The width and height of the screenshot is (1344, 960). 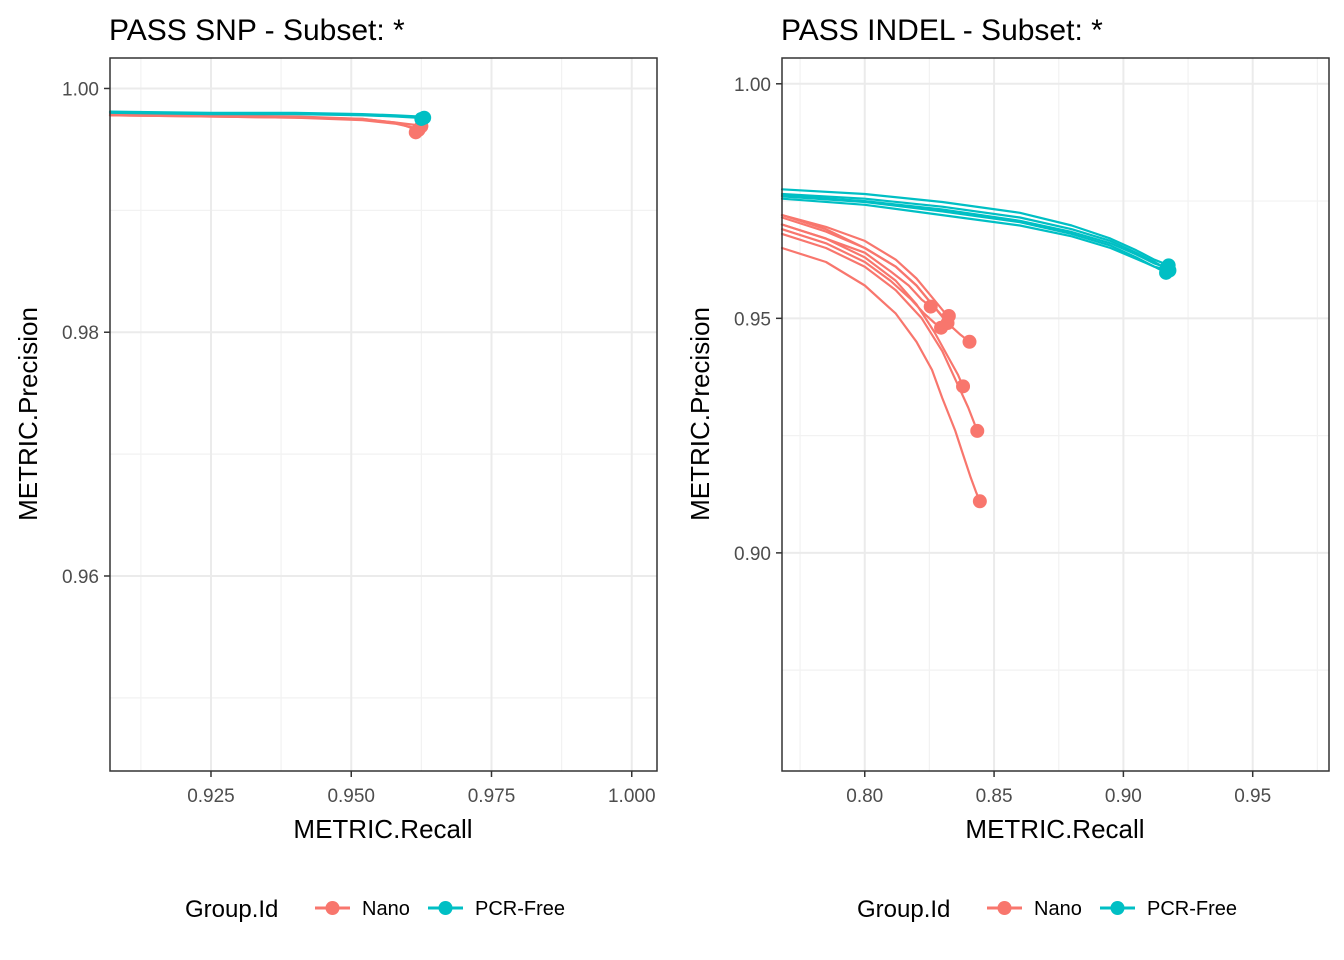 What do you see at coordinates (942, 30) in the screenshot?
I see `indel-chart-title: PASS INDEL - Subset: *` at bounding box center [942, 30].